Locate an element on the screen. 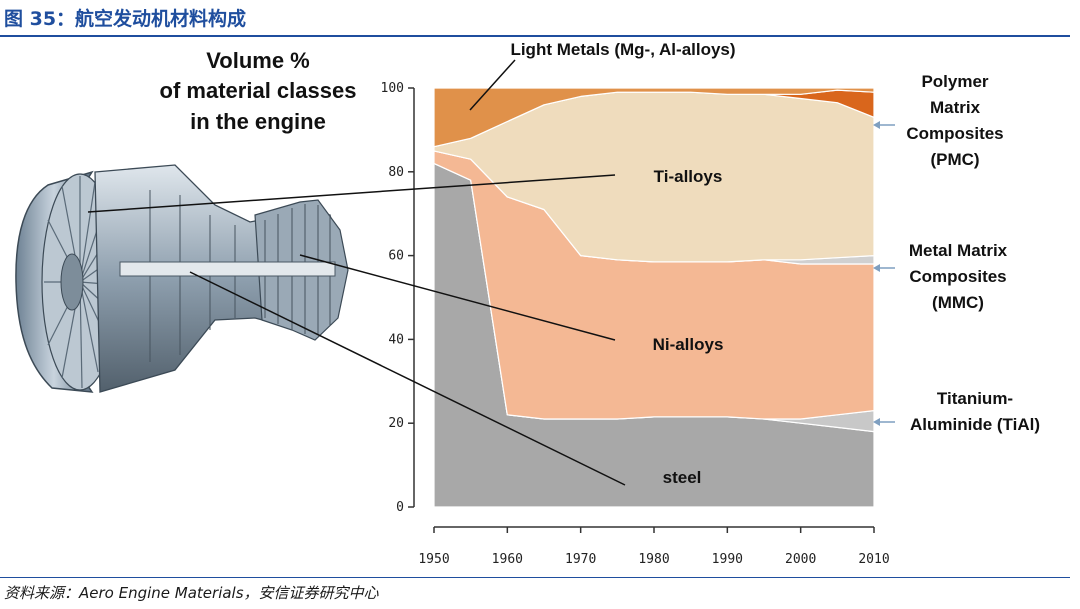 This screenshot has height=609, width=1080. source-note: 资料来源：Aero Engine Materials，安信证券研究中心 is located at coordinates (191, 593).